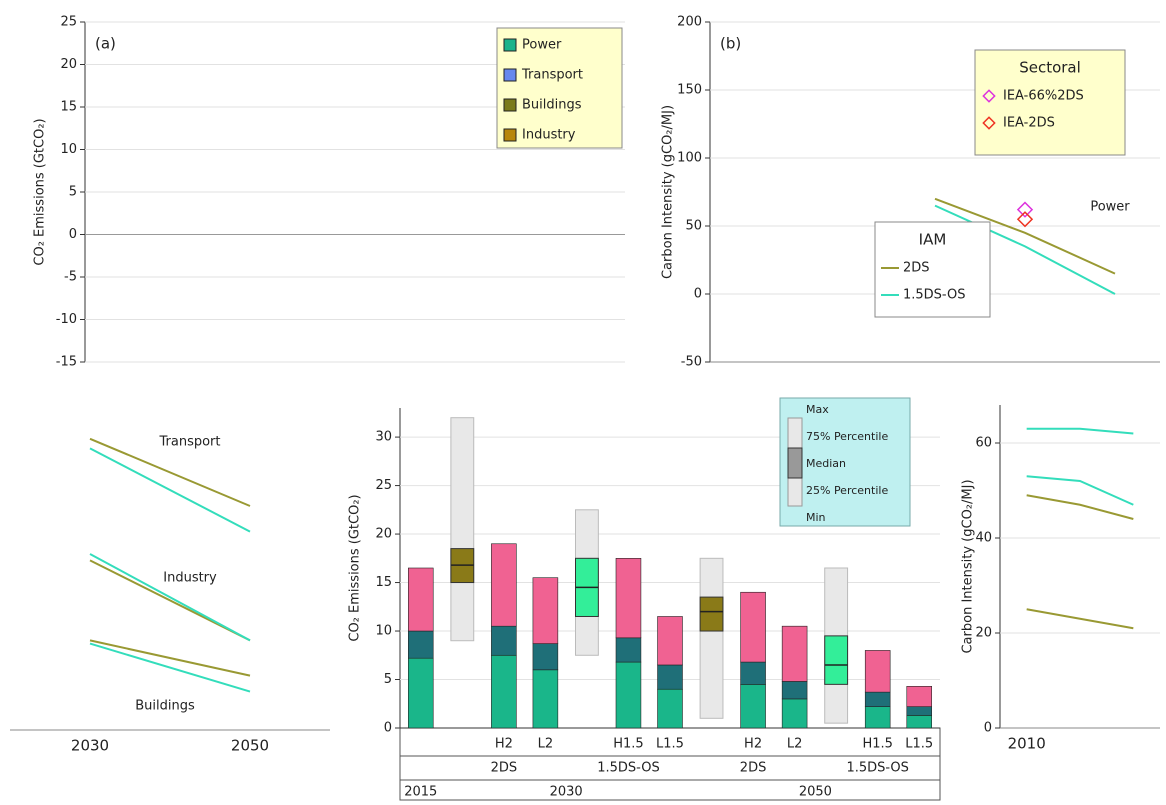 The image size is (1166, 805). I want to click on legend-label: 1.5DS-OS, so click(934, 295).